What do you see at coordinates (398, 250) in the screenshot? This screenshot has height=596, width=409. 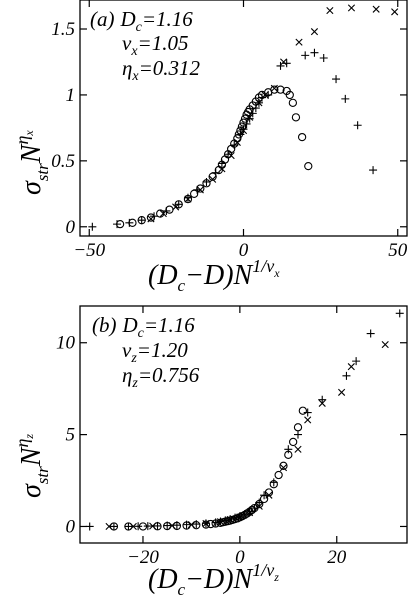 I see `panel-a-x-tick-label: 50` at bounding box center [398, 250].